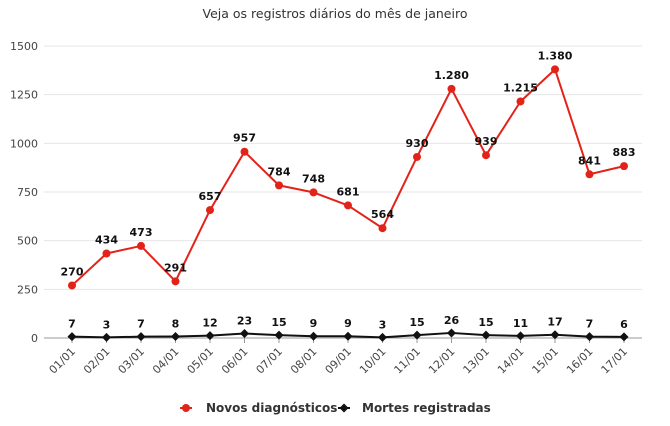  Describe the element at coordinates (520, 323) in the screenshot. I see `data-label: 11` at that location.